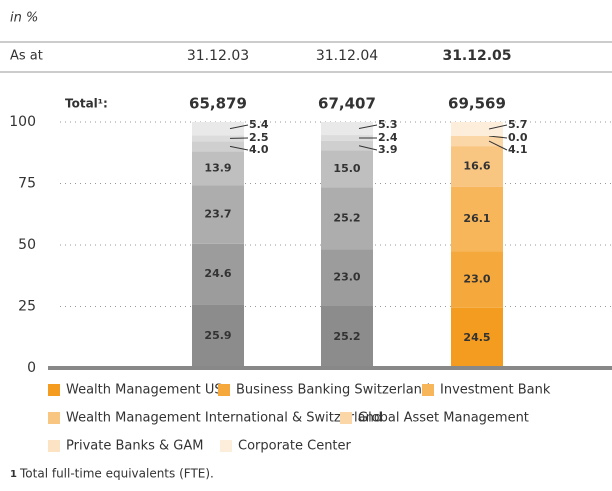 The height and width of the screenshot is (491, 612). Describe the element at coordinates (27, 307) in the screenshot. I see `y-tick-label: 25` at that location.